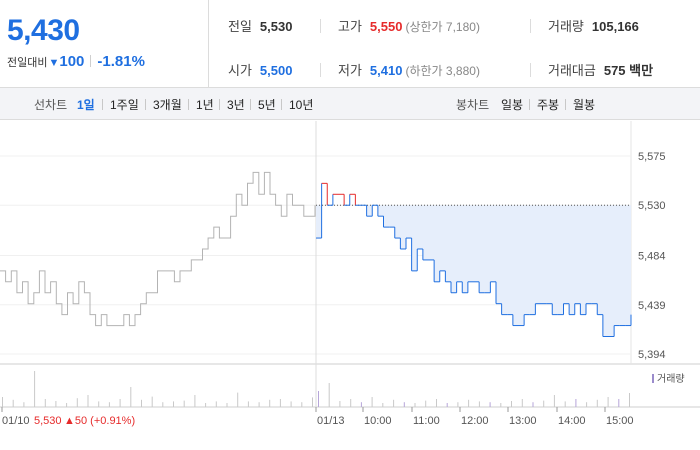 The height and width of the screenshot is (450, 700). I want to click on tab-daily-candle: 일봉, so click(512, 105).